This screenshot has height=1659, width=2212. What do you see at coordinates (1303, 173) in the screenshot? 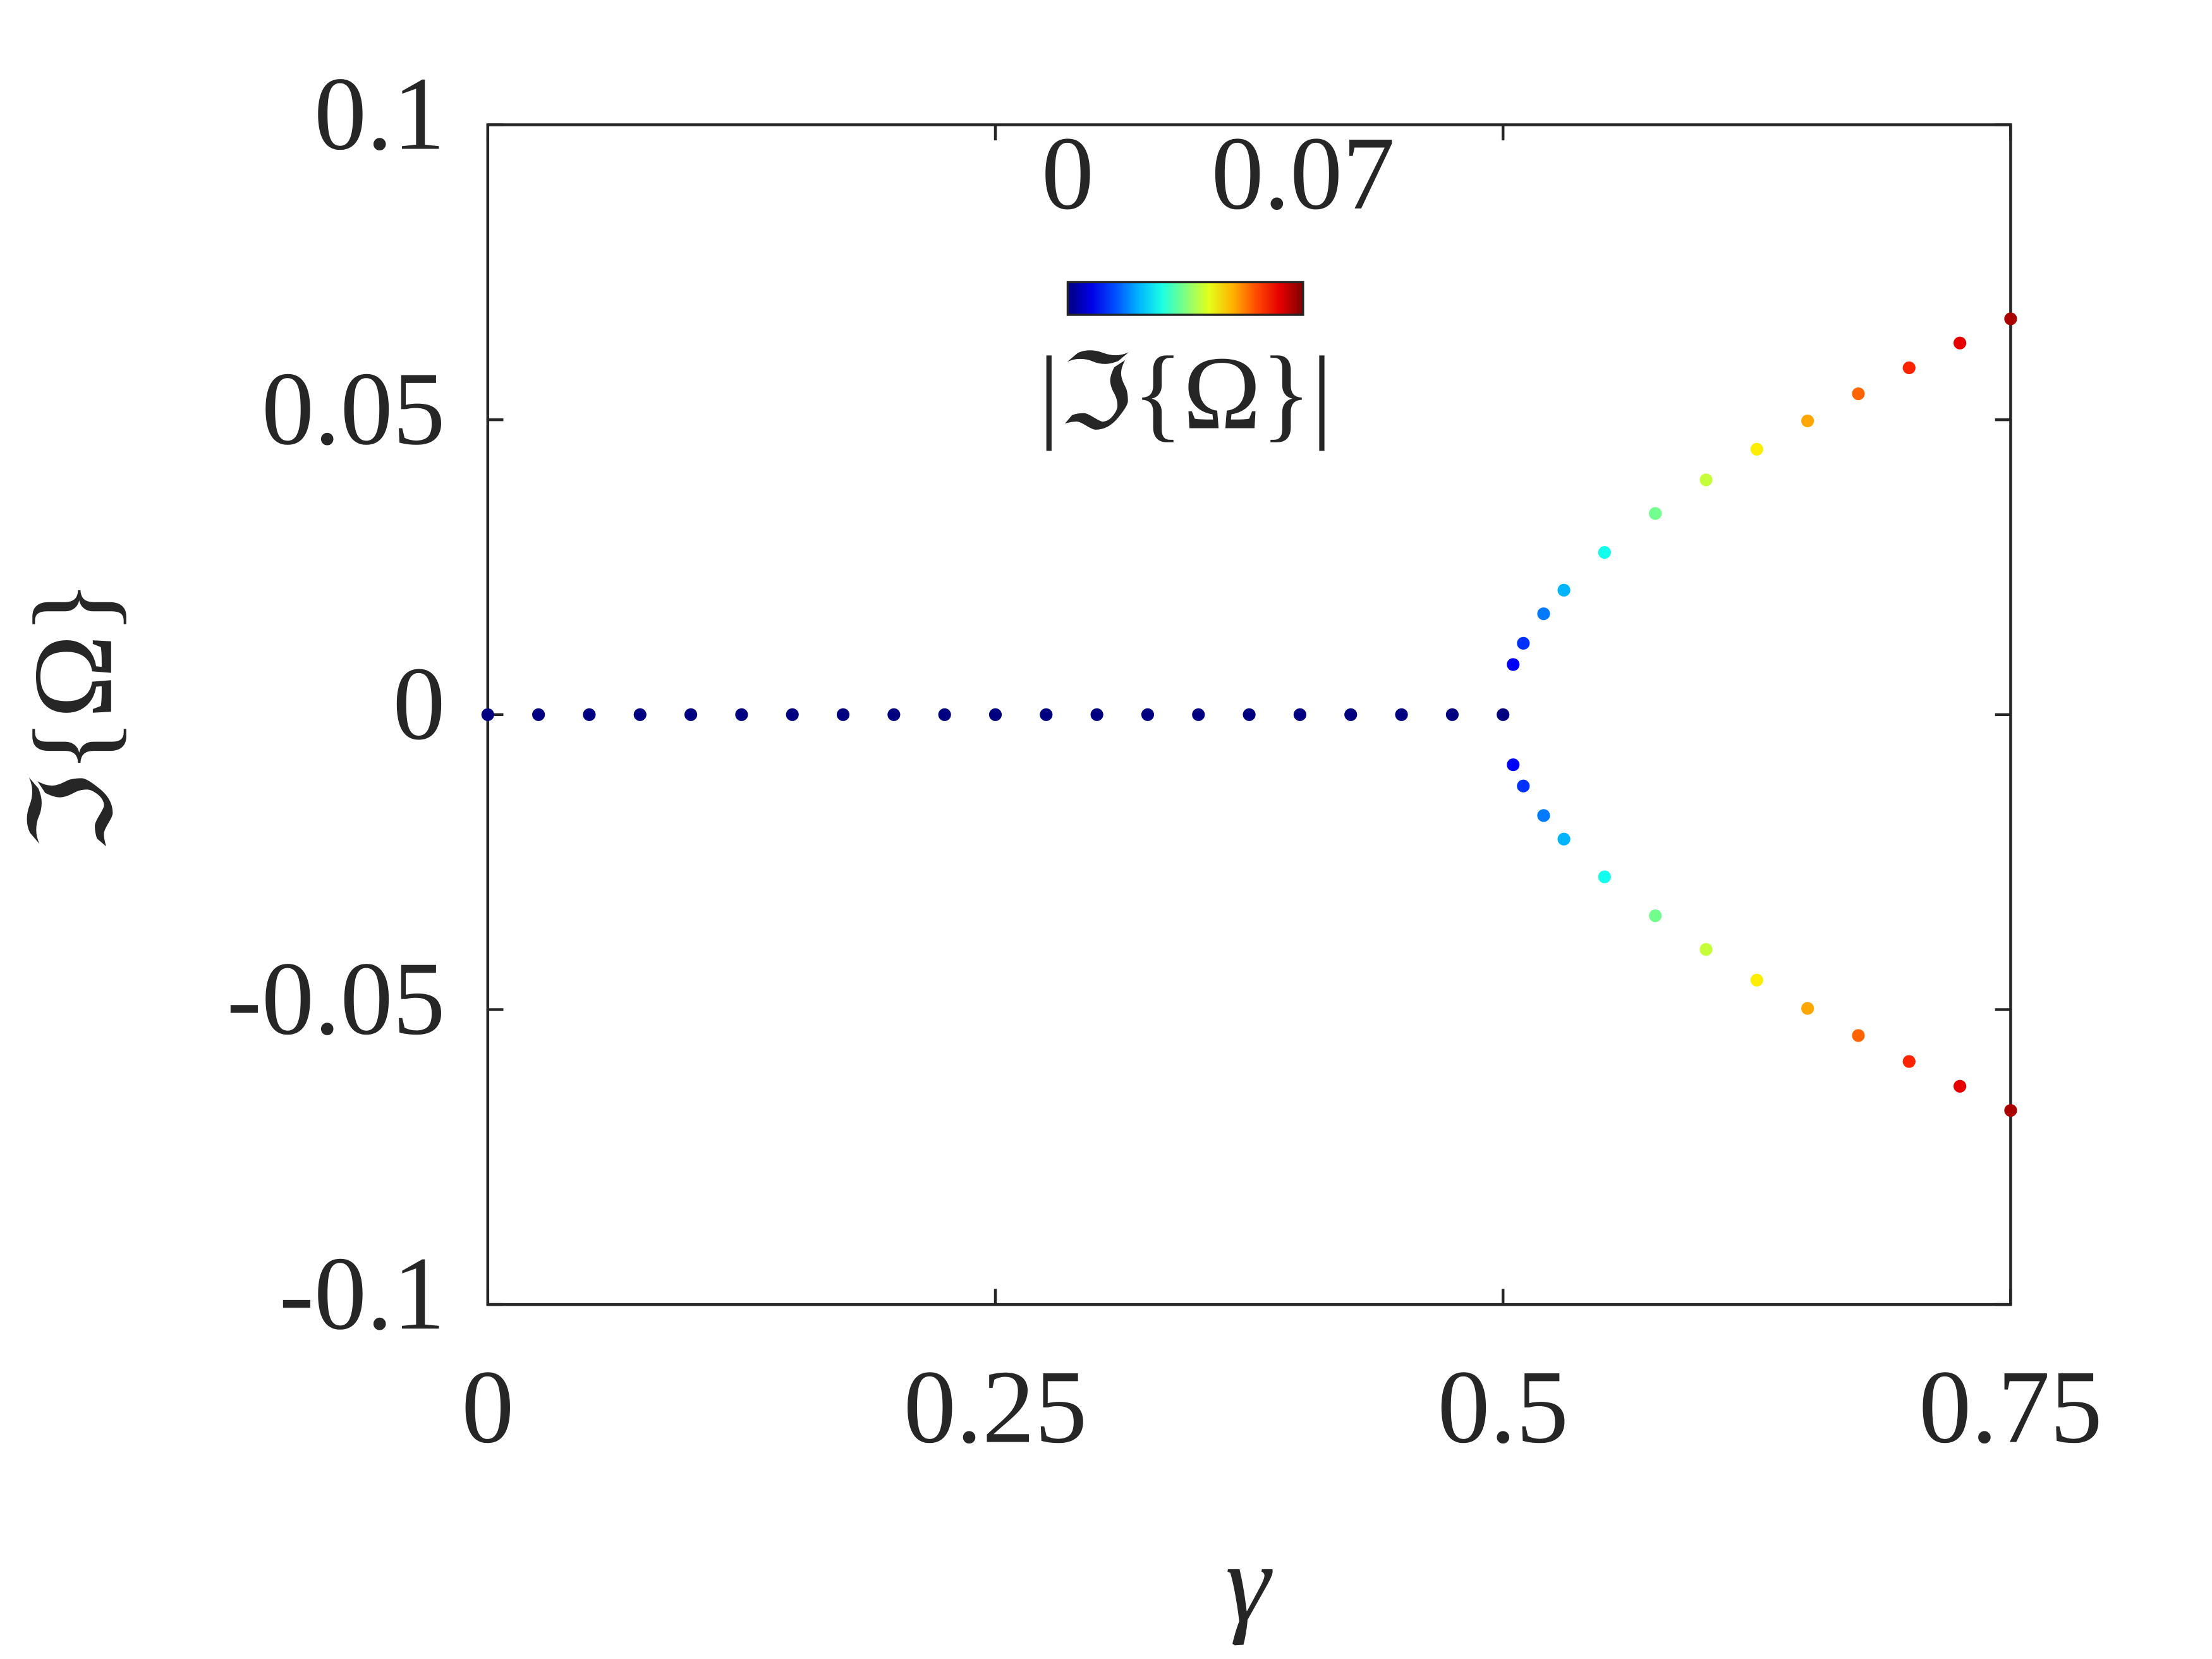
I see `colorbar-tick-label: 0.07` at bounding box center [1303, 173].